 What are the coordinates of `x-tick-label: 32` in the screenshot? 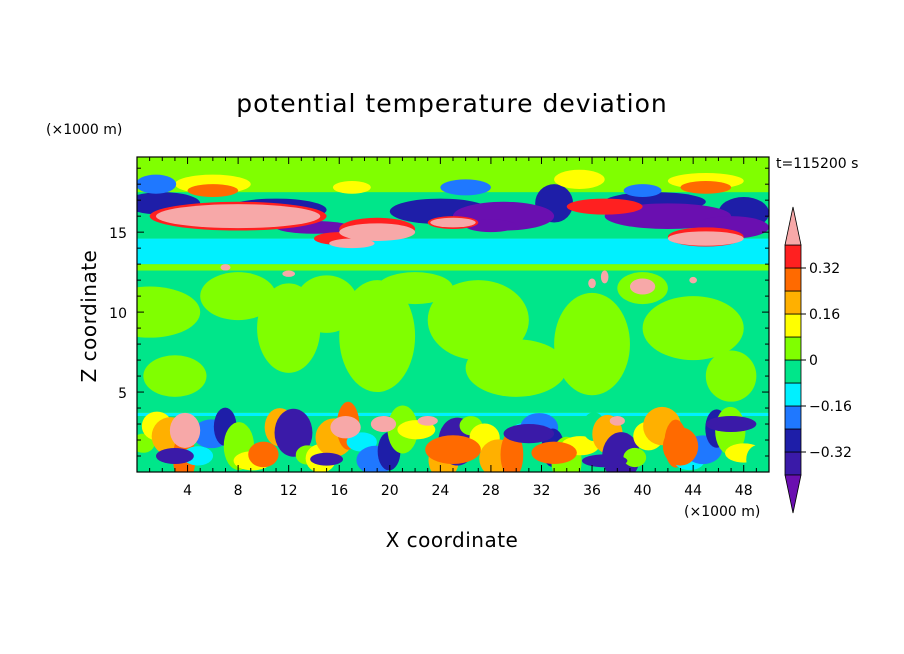 It's located at (542, 491).